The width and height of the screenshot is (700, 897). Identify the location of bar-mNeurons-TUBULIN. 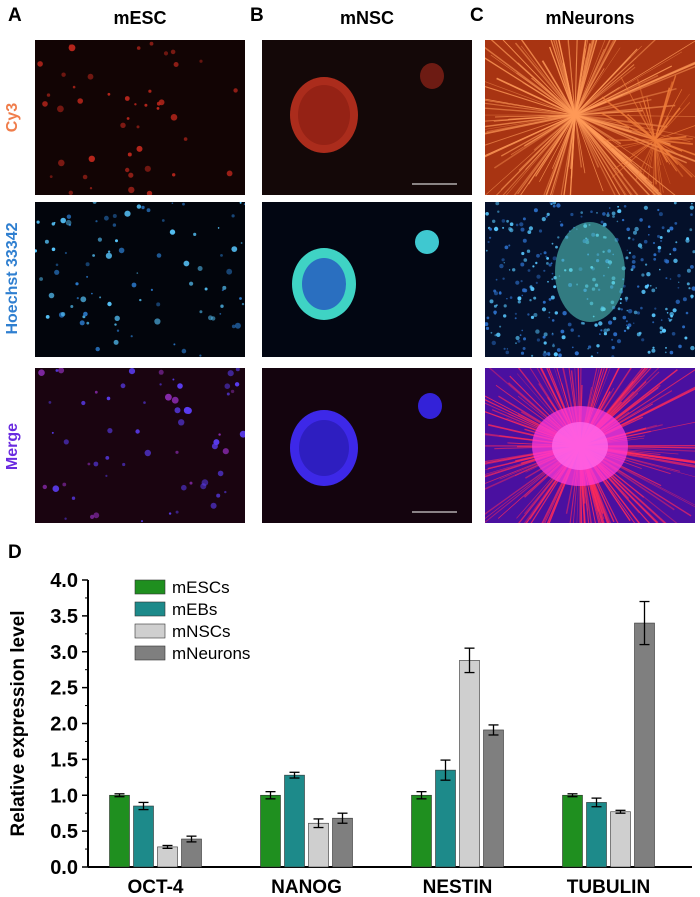
(644, 745).